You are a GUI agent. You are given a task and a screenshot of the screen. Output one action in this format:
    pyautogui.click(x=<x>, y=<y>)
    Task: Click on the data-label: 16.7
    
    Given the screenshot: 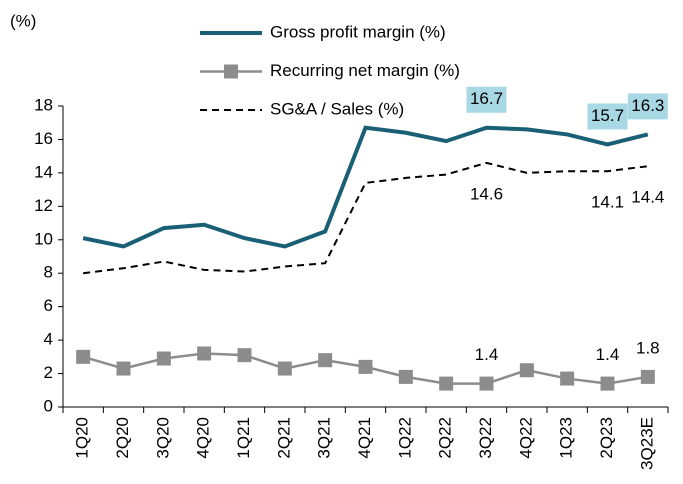 What is the action you would take?
    pyautogui.click(x=486, y=98)
    